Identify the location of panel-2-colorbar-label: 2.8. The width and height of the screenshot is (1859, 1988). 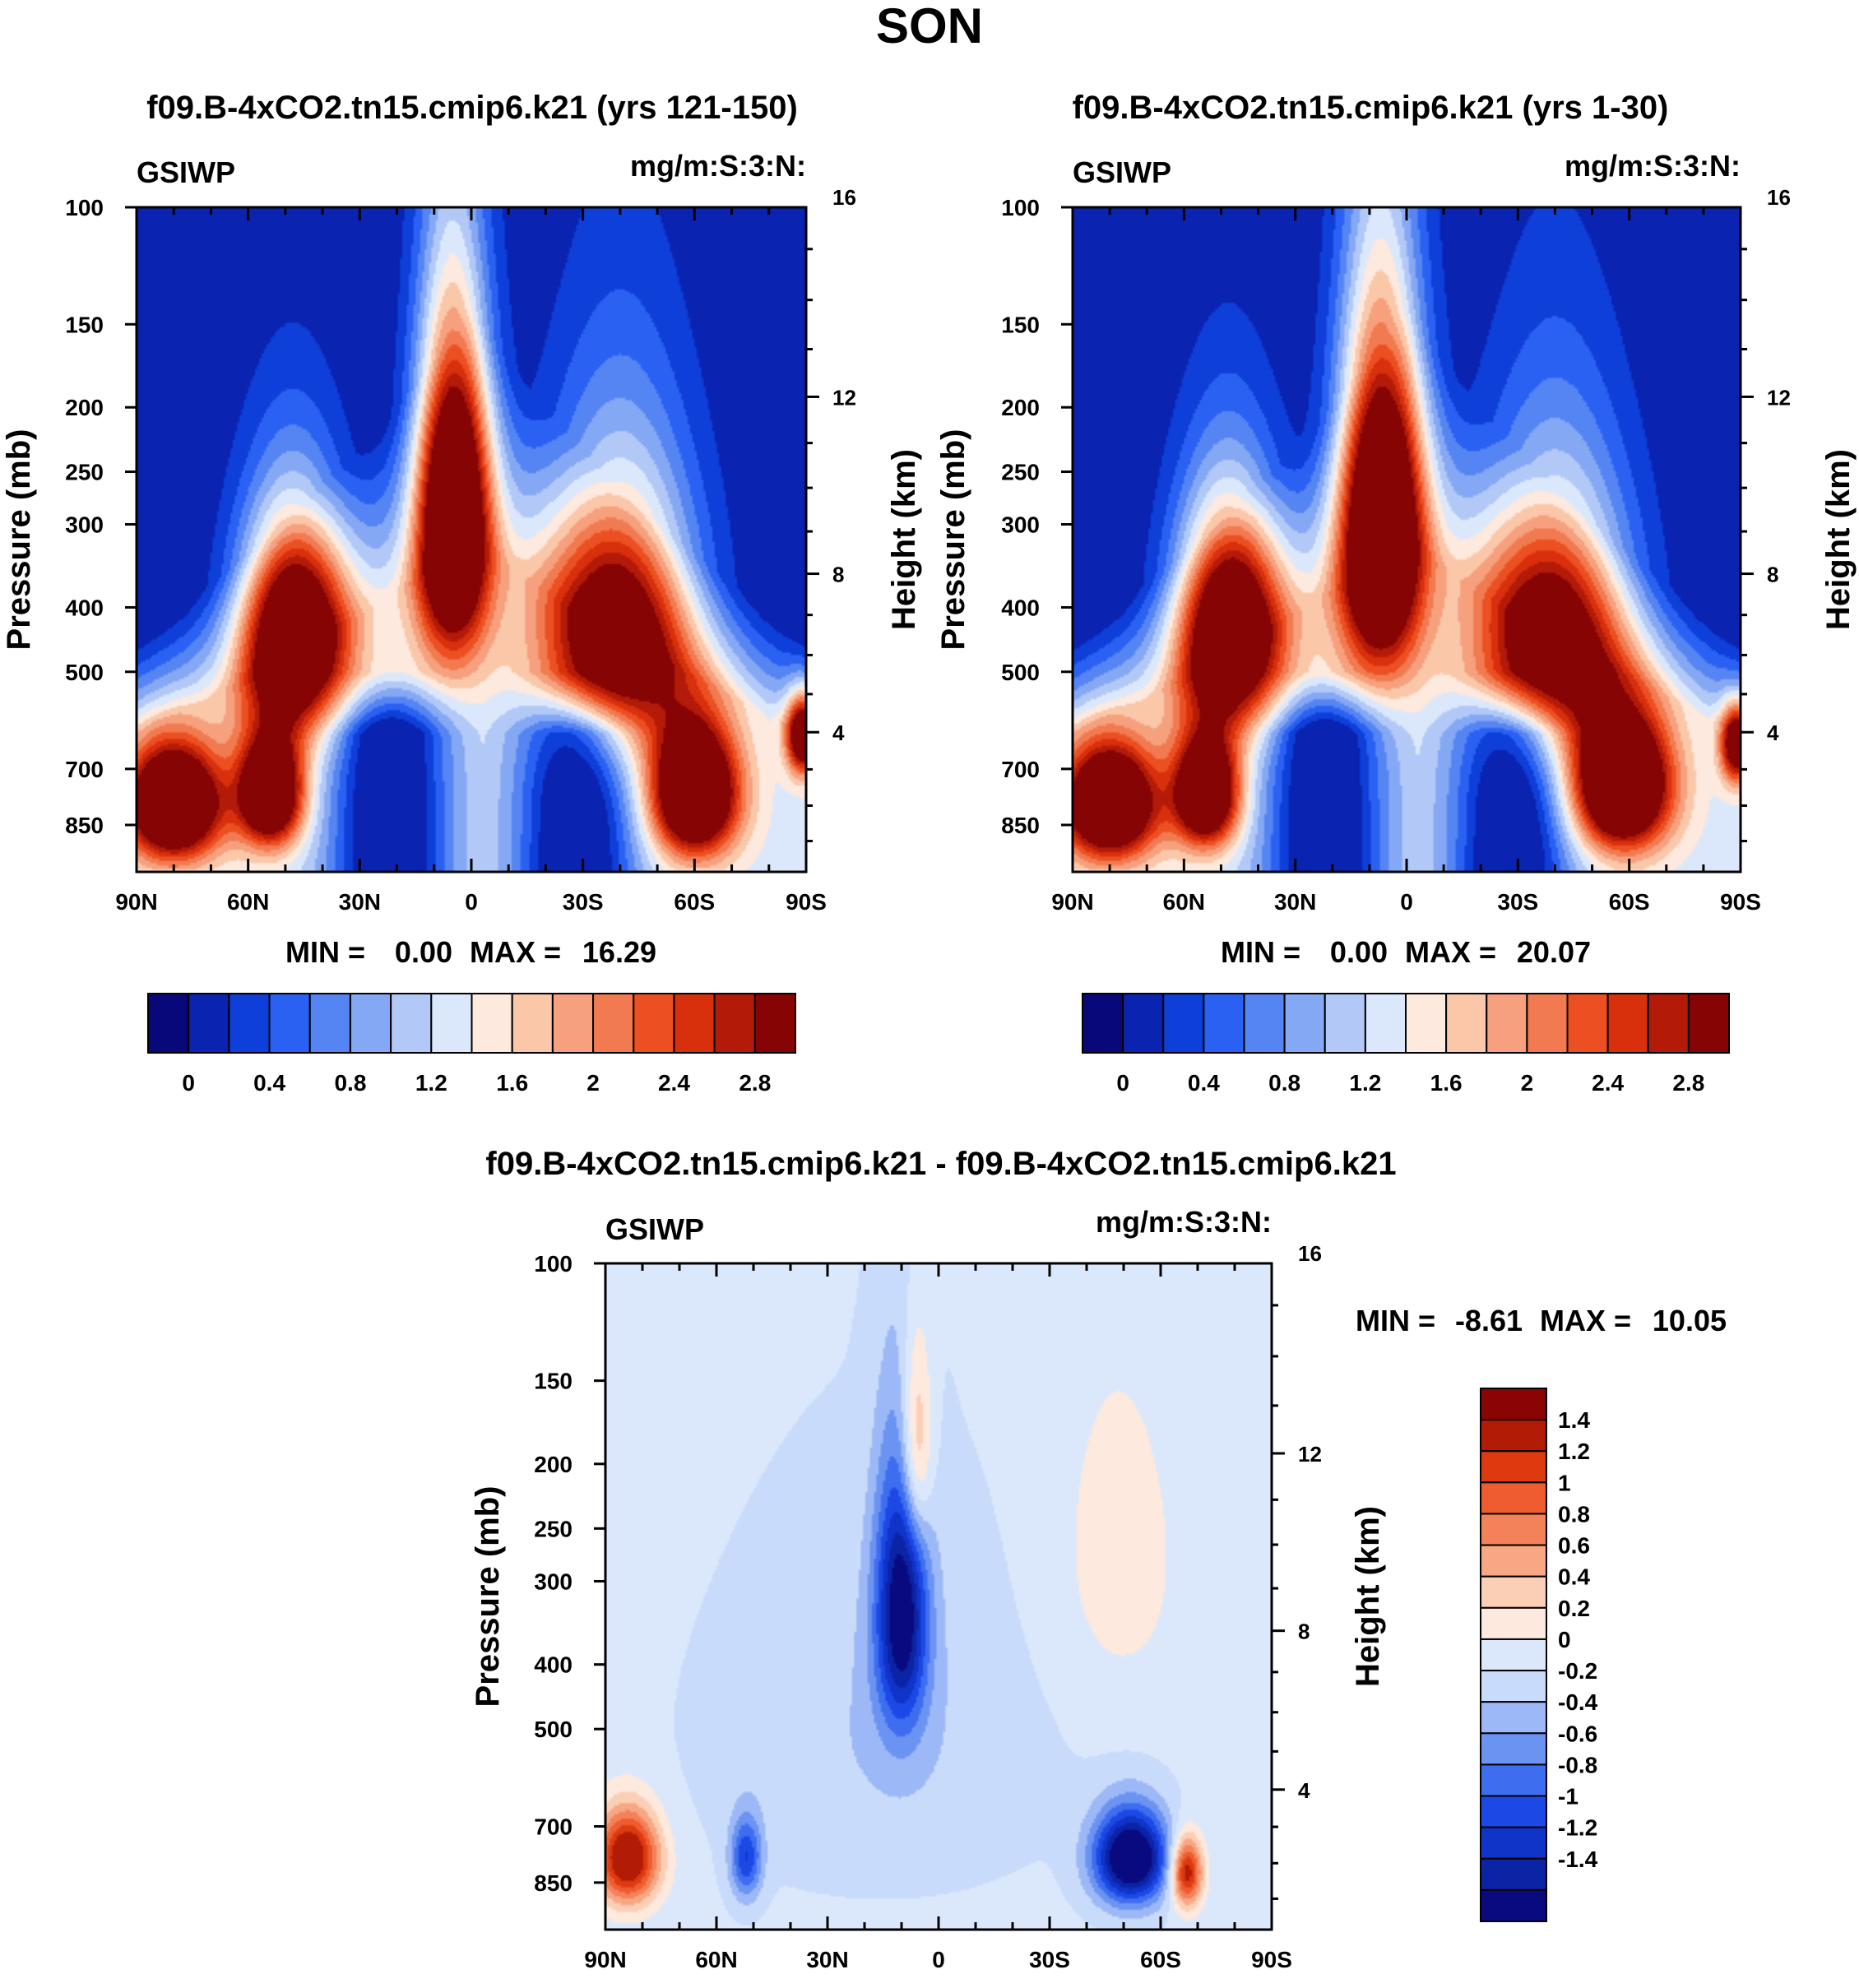
(1688, 1083).